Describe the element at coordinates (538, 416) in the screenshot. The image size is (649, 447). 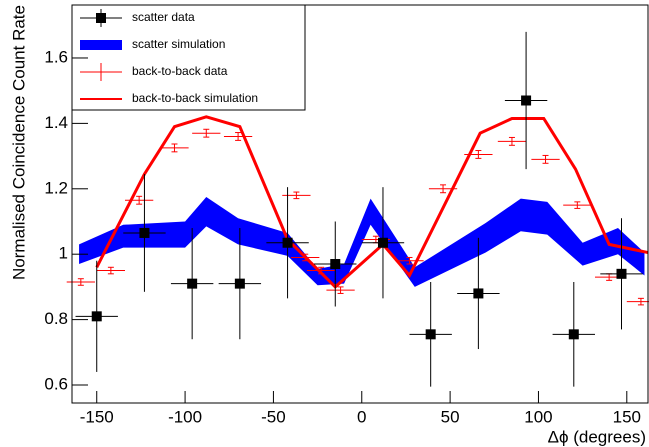
I see `x-tick-label: 100` at that location.